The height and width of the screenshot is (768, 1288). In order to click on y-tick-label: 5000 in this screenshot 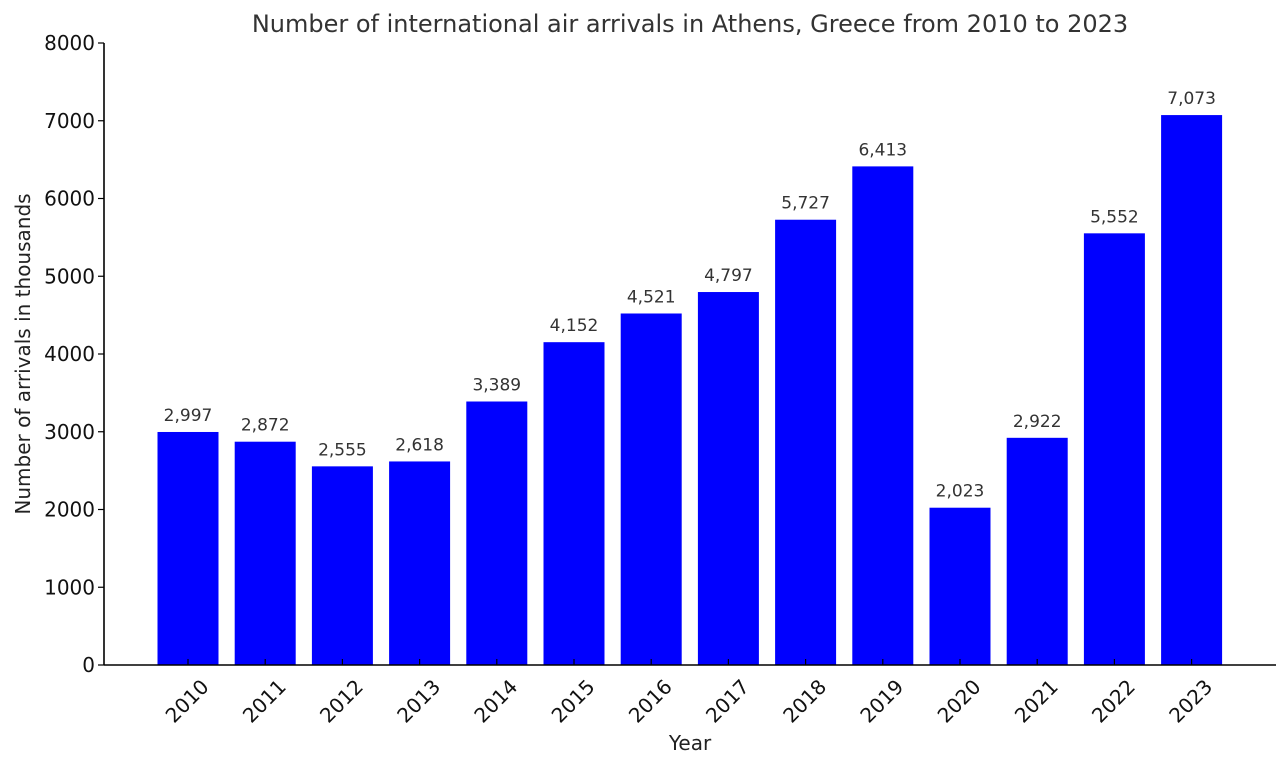, I will do `click(69, 276)`.